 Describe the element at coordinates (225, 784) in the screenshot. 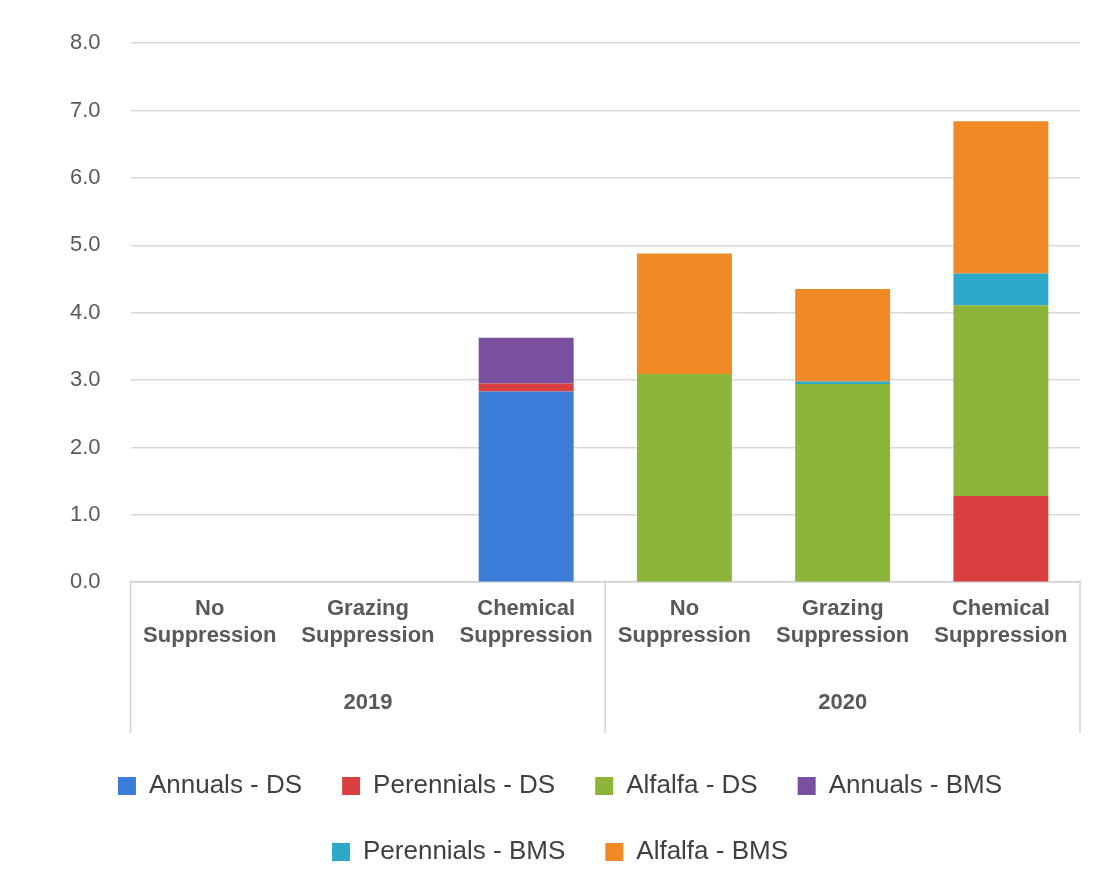

I see `legend-label: Annuals - DS` at that location.